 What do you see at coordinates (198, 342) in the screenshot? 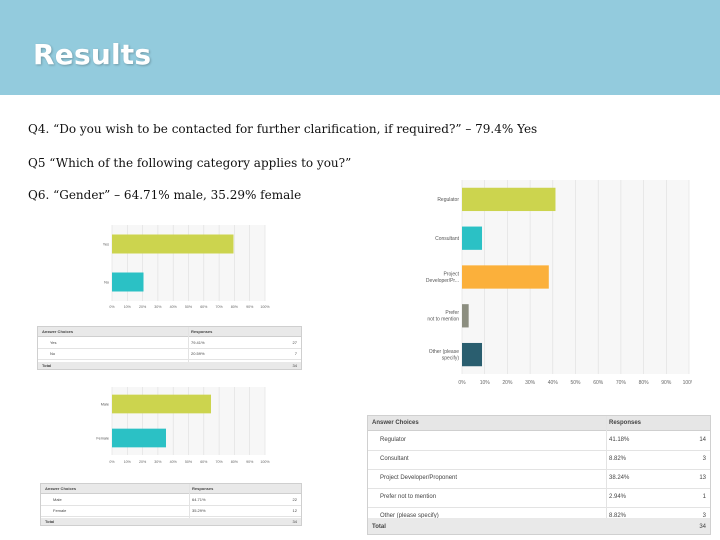
I see `row-percent: 79.41%` at bounding box center [198, 342].